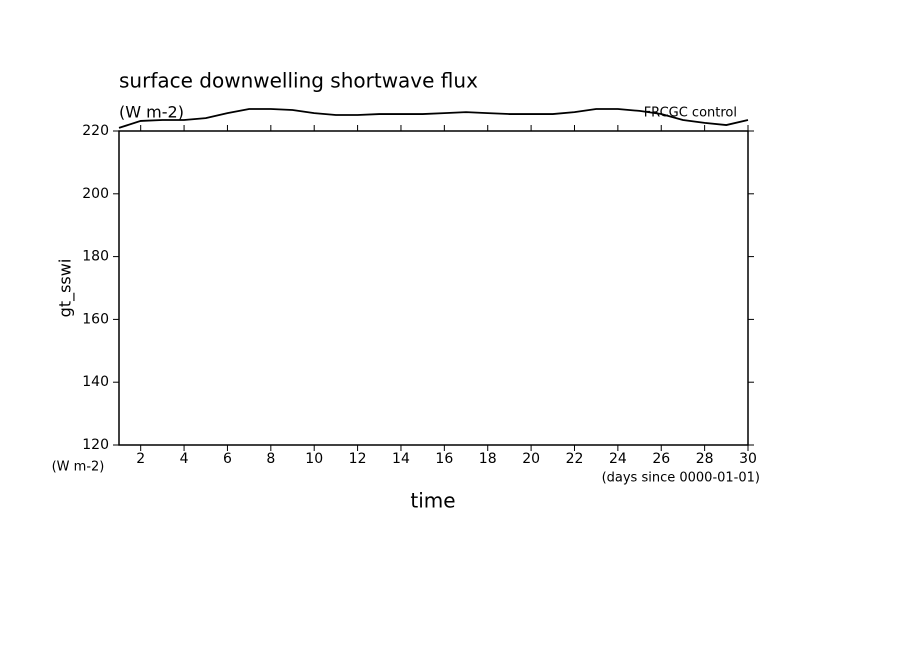 The image size is (904, 654). Describe the element at coordinates (575, 459) in the screenshot. I see `x-tick-label: 22` at that location.